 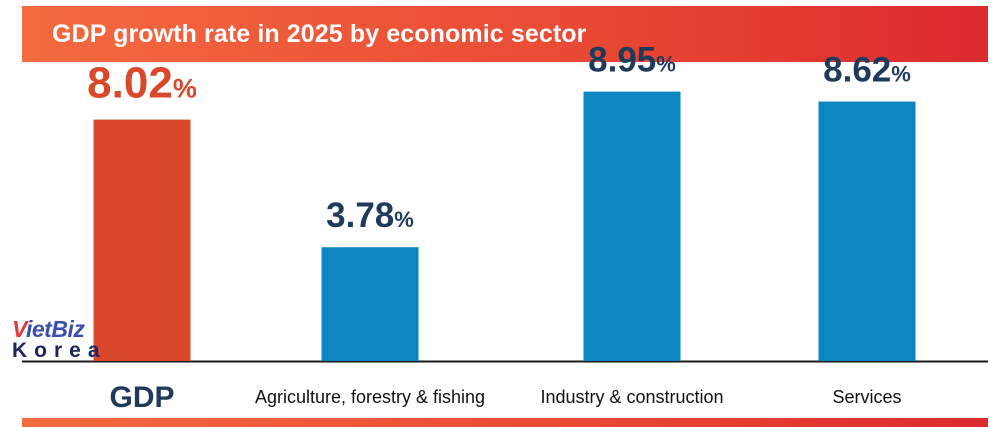 What do you see at coordinates (141, 397) in the screenshot?
I see `category-label-1: GDP` at bounding box center [141, 397].